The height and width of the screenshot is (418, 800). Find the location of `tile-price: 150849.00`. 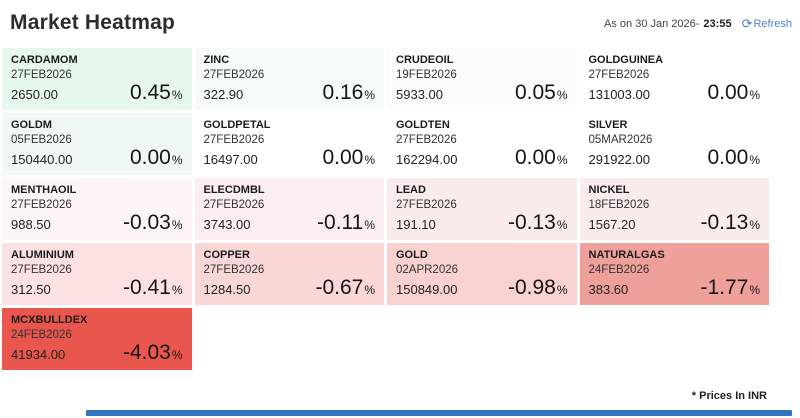

tile-price: 150849.00 is located at coordinates (427, 289).